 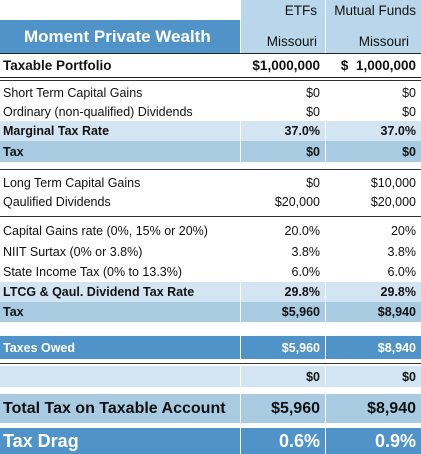 I want to click on table-row: Total Tax on Taxable Account $5,960 $8,940, so click(x=210, y=408).